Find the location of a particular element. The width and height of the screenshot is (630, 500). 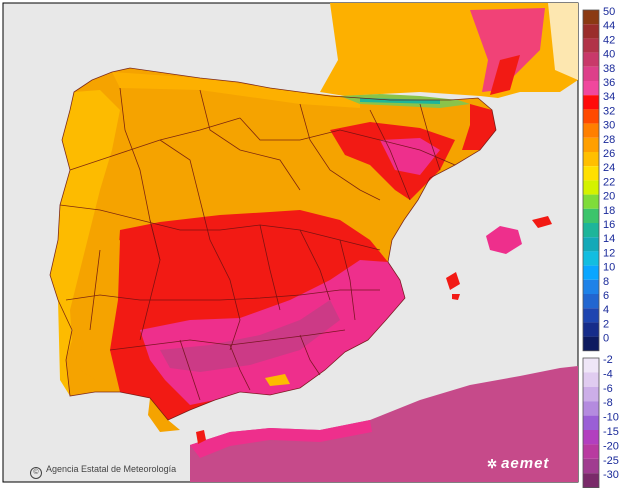

catalonia-coast is located at coordinates (479, 127).